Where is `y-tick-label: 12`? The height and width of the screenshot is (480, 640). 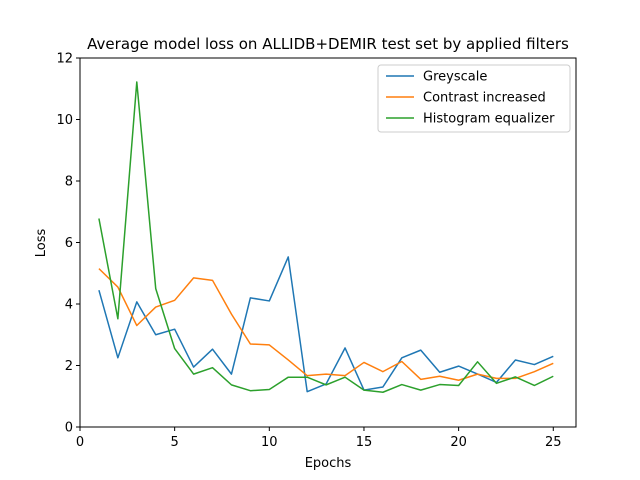 y-tick-label: 12 is located at coordinates (64, 59).